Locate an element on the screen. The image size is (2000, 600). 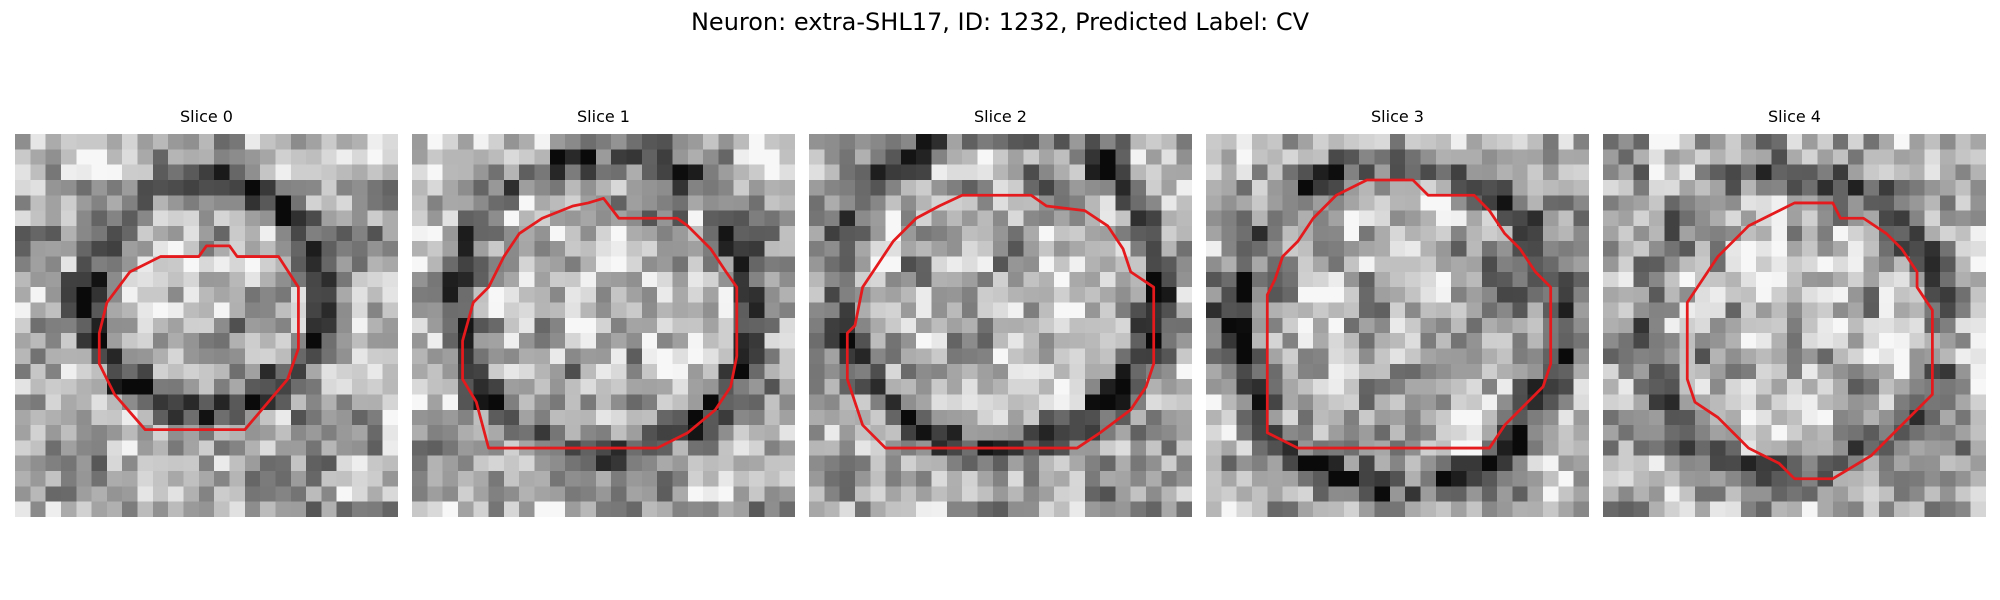
slice-panel-2: Slice 2 is located at coordinates (1000, 312).